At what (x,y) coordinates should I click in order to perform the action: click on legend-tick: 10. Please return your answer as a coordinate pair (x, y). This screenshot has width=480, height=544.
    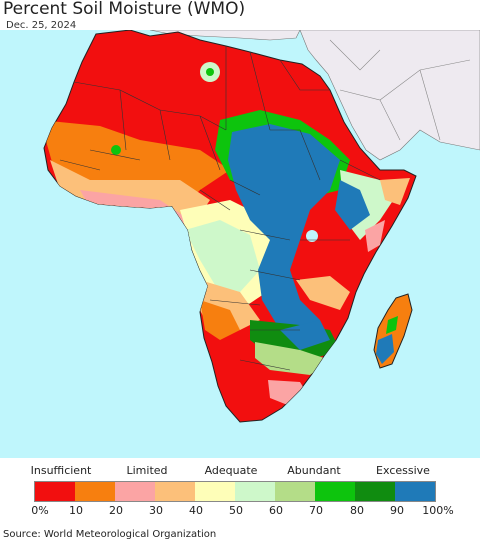
    Looking at the image, I should click on (76, 510).